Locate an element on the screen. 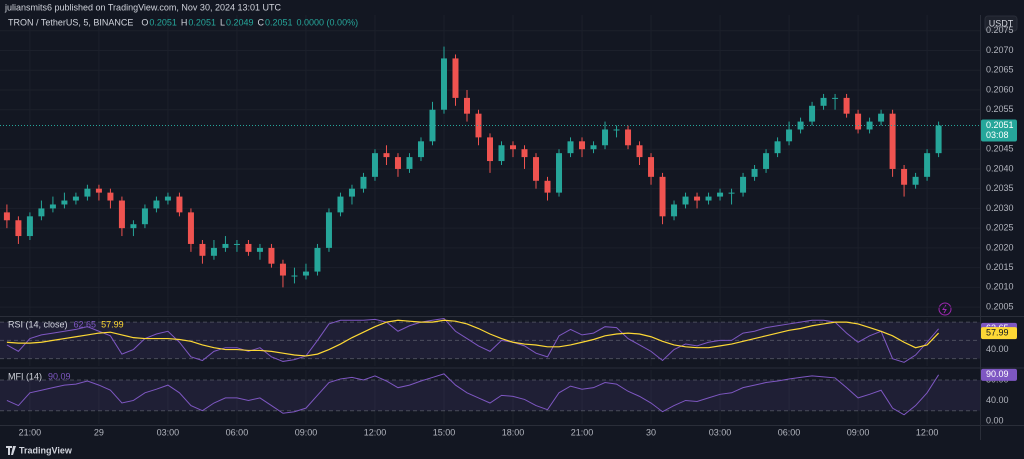  ohlc-value: 0.2051 is located at coordinates (279, 22).